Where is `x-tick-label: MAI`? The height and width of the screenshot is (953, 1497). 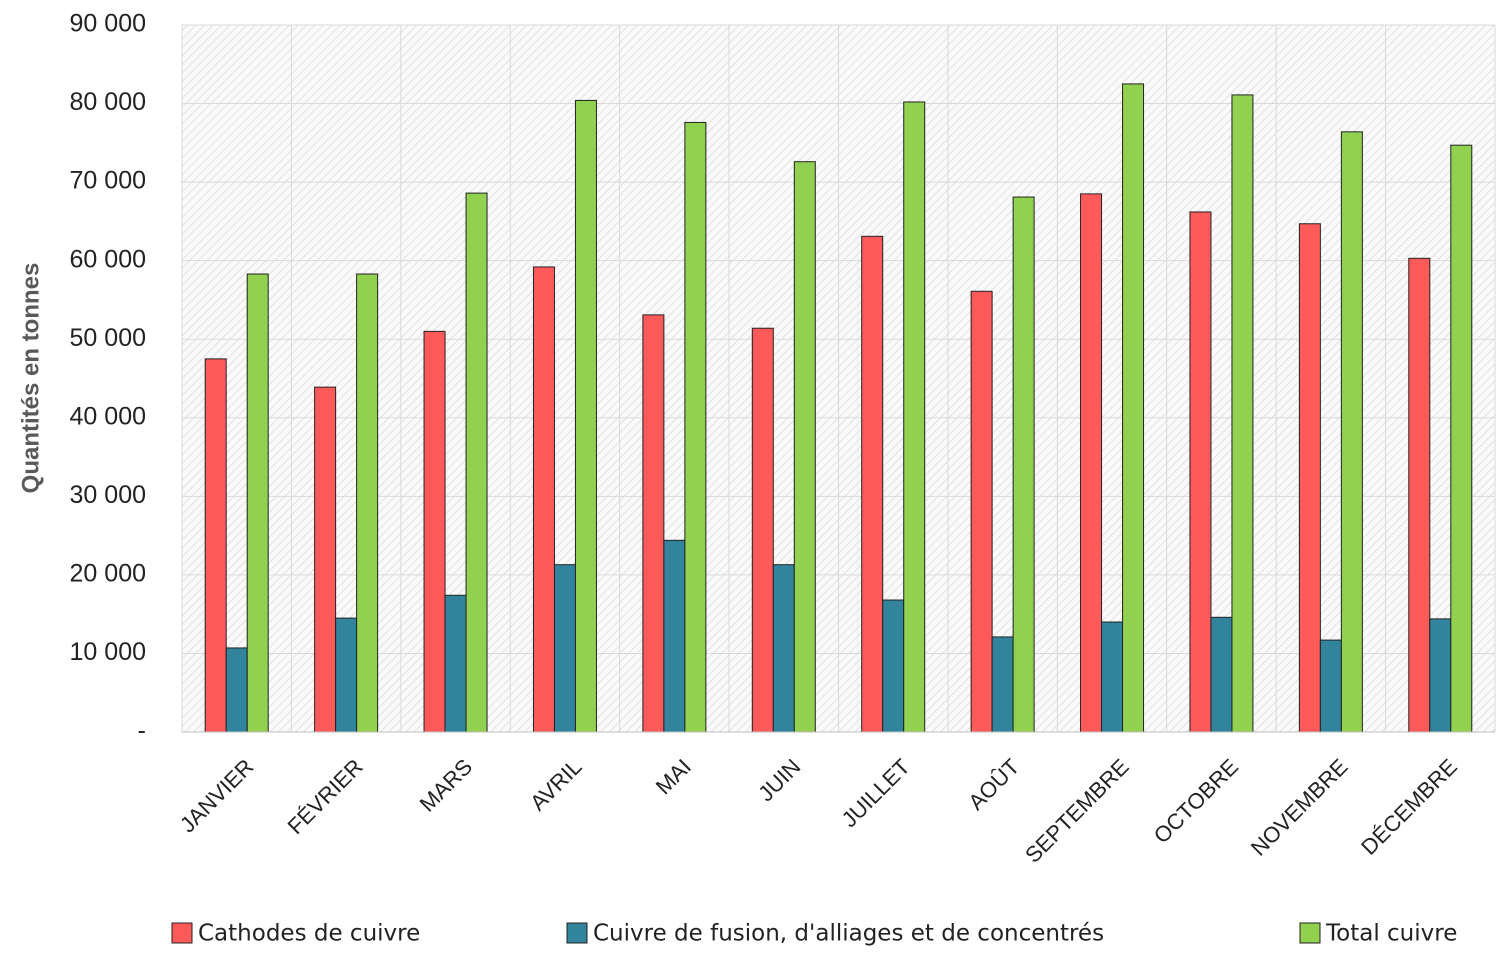 x-tick-label: MAI is located at coordinates (673, 776).